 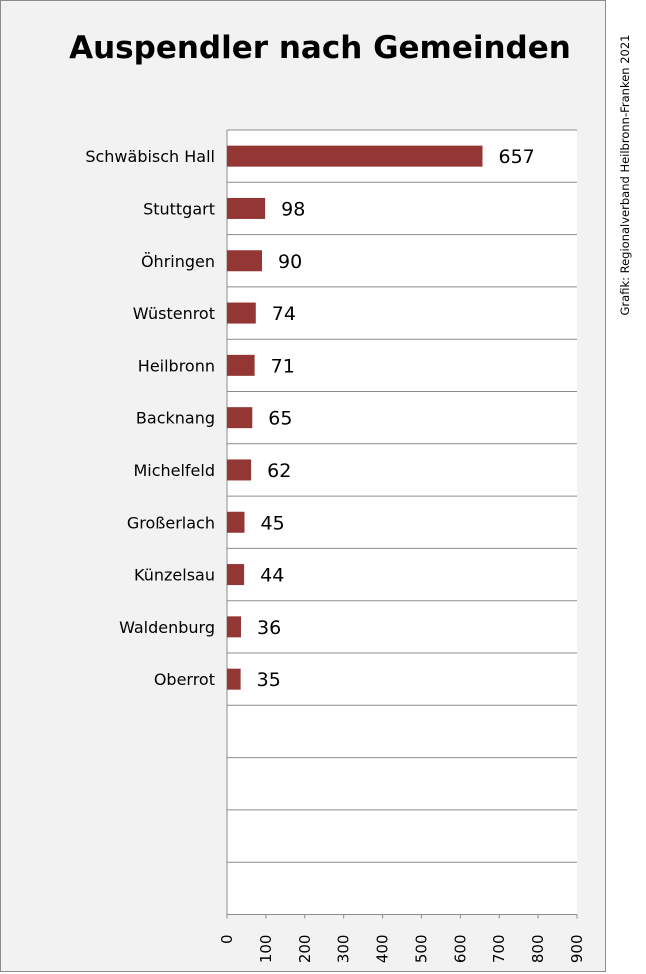 I want to click on category-label: Schwäbisch Hall, so click(x=150, y=156).